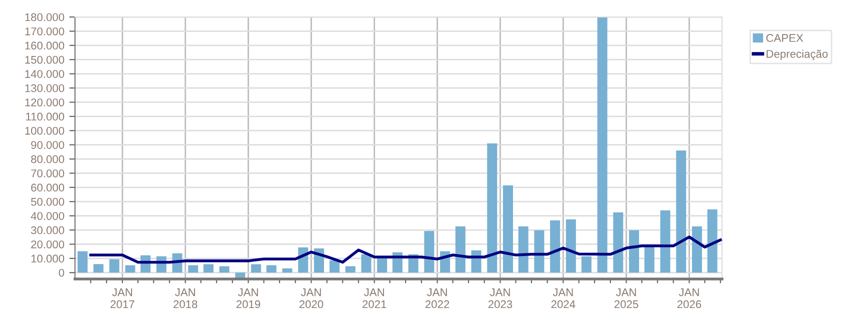 Image resolution: width=851 pixels, height=313 pixels. Describe the element at coordinates (785, 38) in the screenshot. I see `legend-label: CAPEX` at that location.